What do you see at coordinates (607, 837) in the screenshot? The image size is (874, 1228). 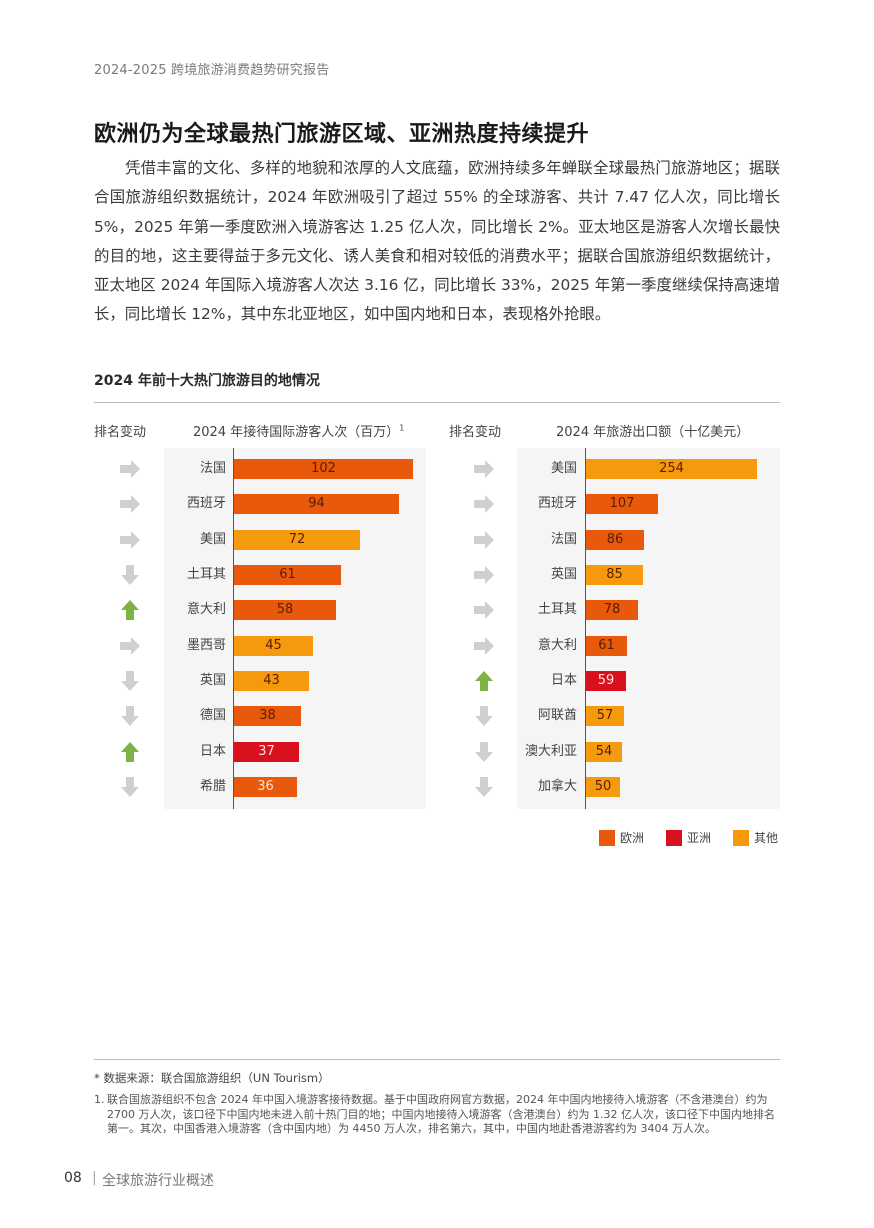 I see `legend-swatch-europe` at bounding box center [607, 837].